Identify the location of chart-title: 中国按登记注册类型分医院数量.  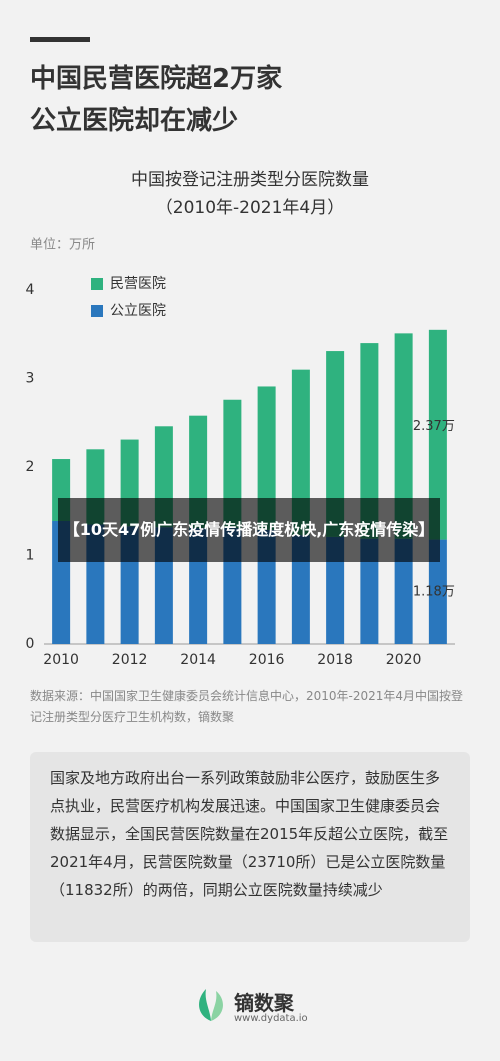
(250, 180).